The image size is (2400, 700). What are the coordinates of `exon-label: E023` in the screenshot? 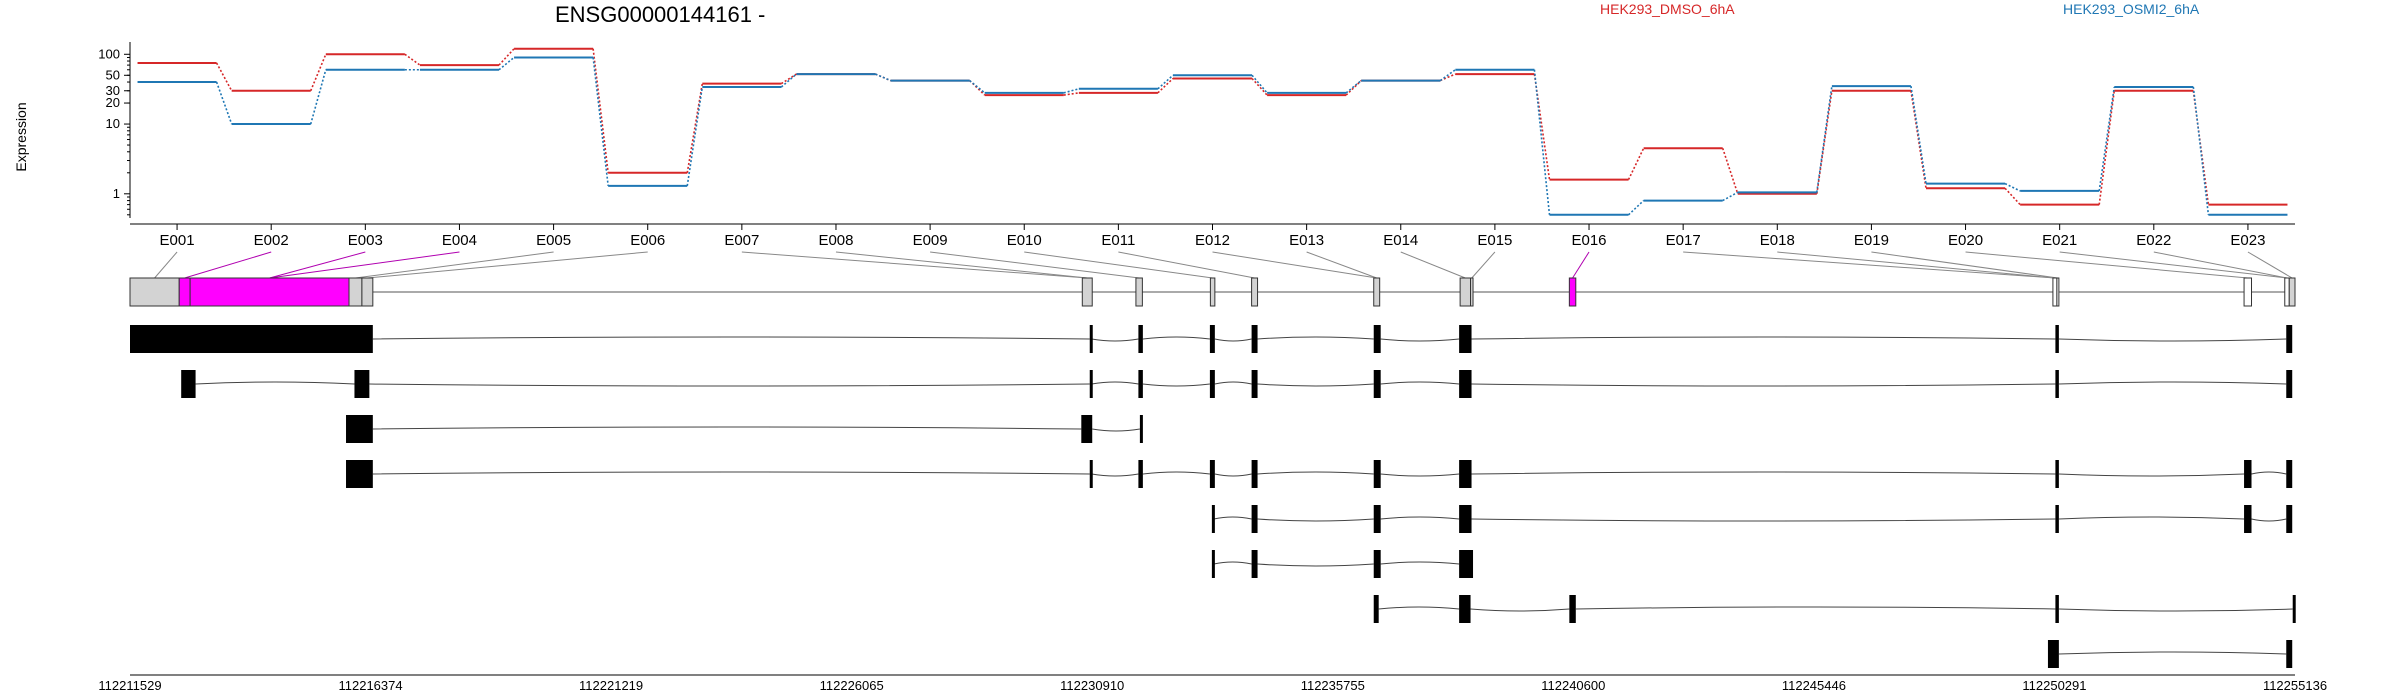 It's located at (2247, 240).